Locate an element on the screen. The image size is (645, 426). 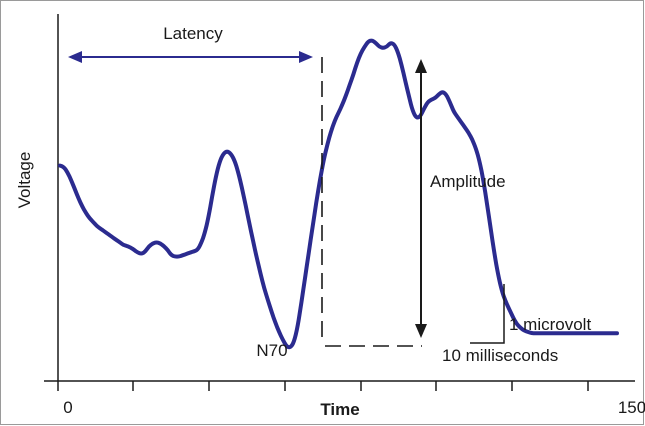
n70-label: N70 is located at coordinates (271, 350).